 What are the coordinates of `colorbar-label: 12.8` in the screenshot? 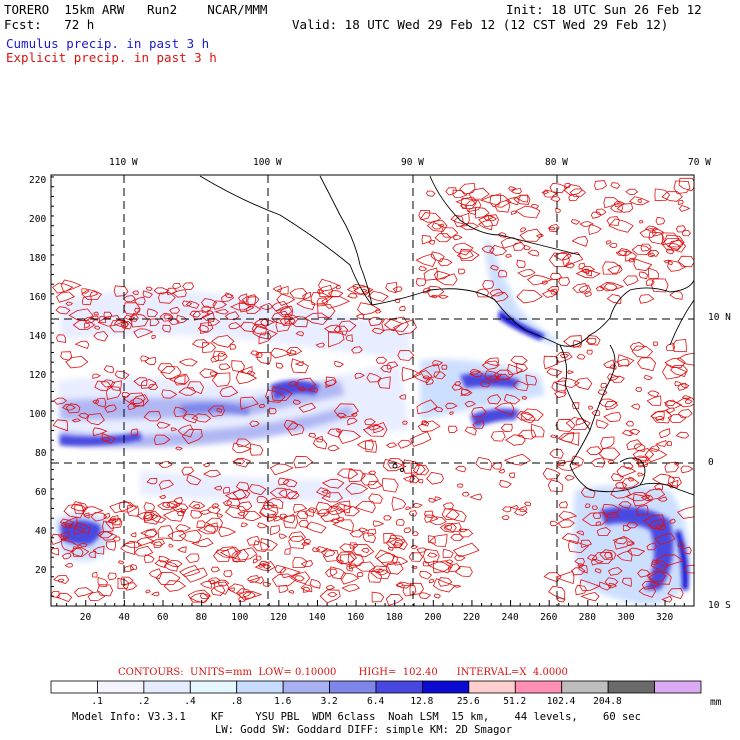 It's located at (422, 701).